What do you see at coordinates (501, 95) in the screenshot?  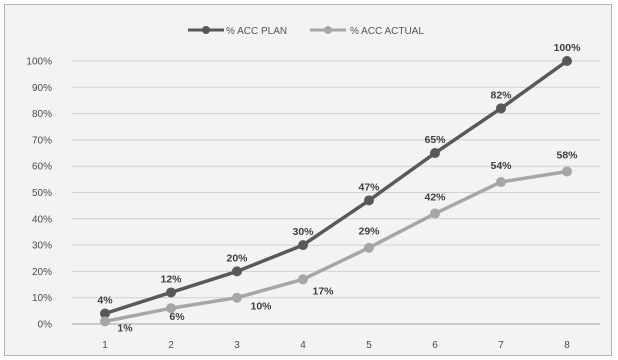 I see `data-label-plan: 82%` at bounding box center [501, 95].